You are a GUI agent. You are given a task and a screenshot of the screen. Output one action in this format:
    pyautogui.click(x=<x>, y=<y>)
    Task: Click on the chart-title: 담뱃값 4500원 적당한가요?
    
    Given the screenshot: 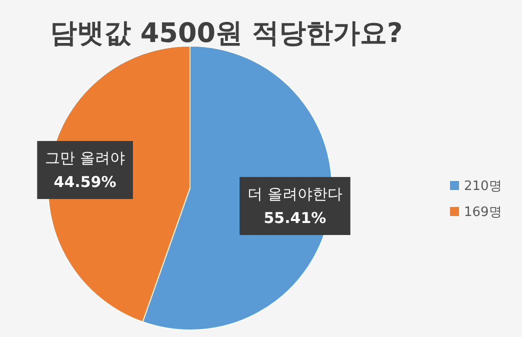 What is the action you would take?
    pyautogui.click(x=226, y=33)
    